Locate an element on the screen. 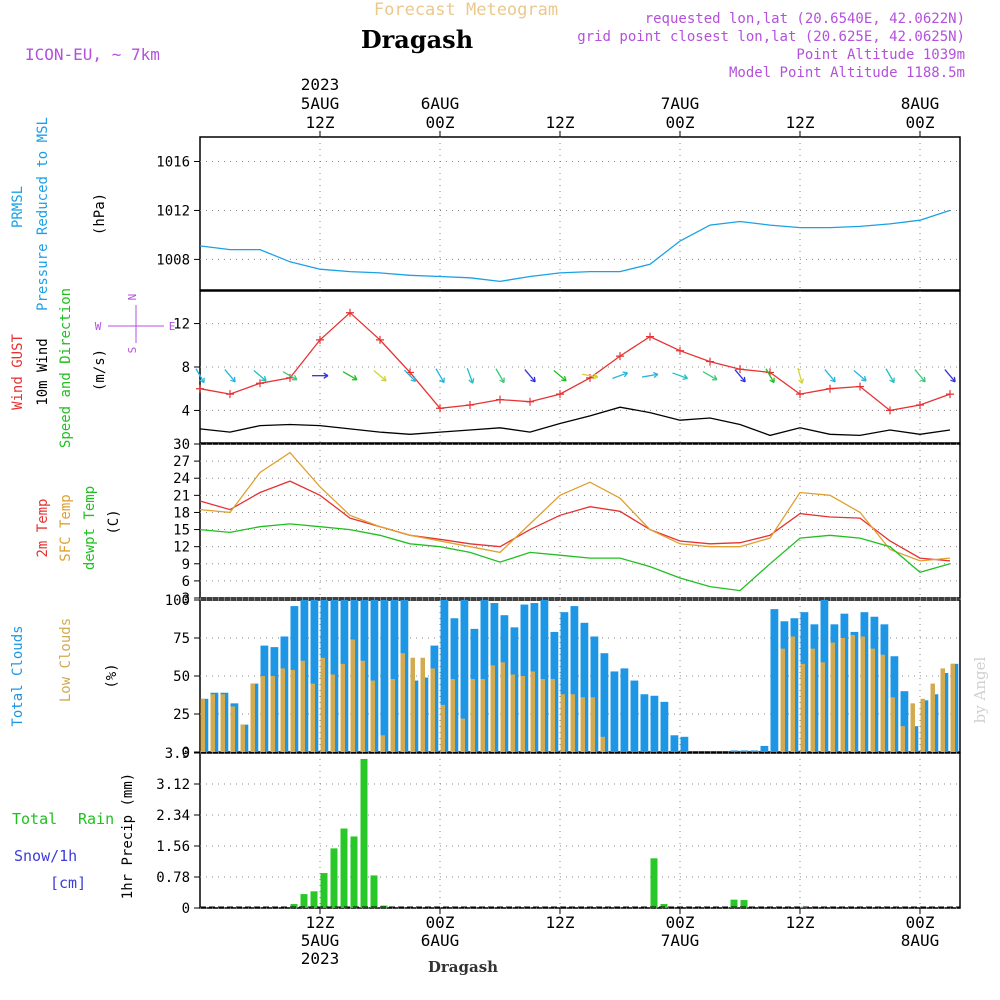 Image resolution: width=1000 pixels, height=1000 pixels. precip-ytick-label: 1.56 is located at coordinates (173, 847).